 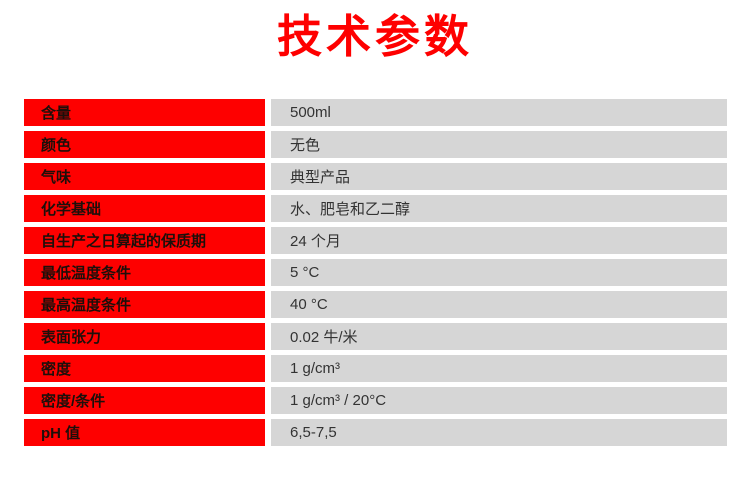 I want to click on table-row: 气味 典型产品, so click(x=375, y=176).